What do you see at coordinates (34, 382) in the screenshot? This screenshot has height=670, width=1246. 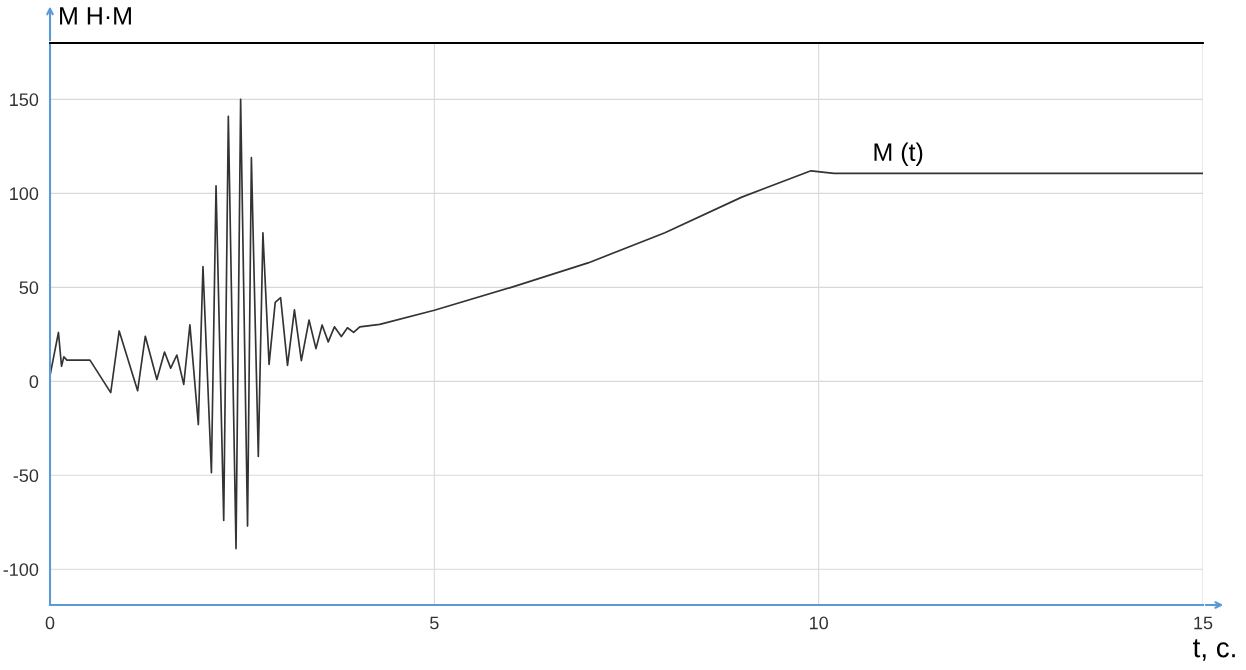 I see `y-tick-label: 0` at bounding box center [34, 382].